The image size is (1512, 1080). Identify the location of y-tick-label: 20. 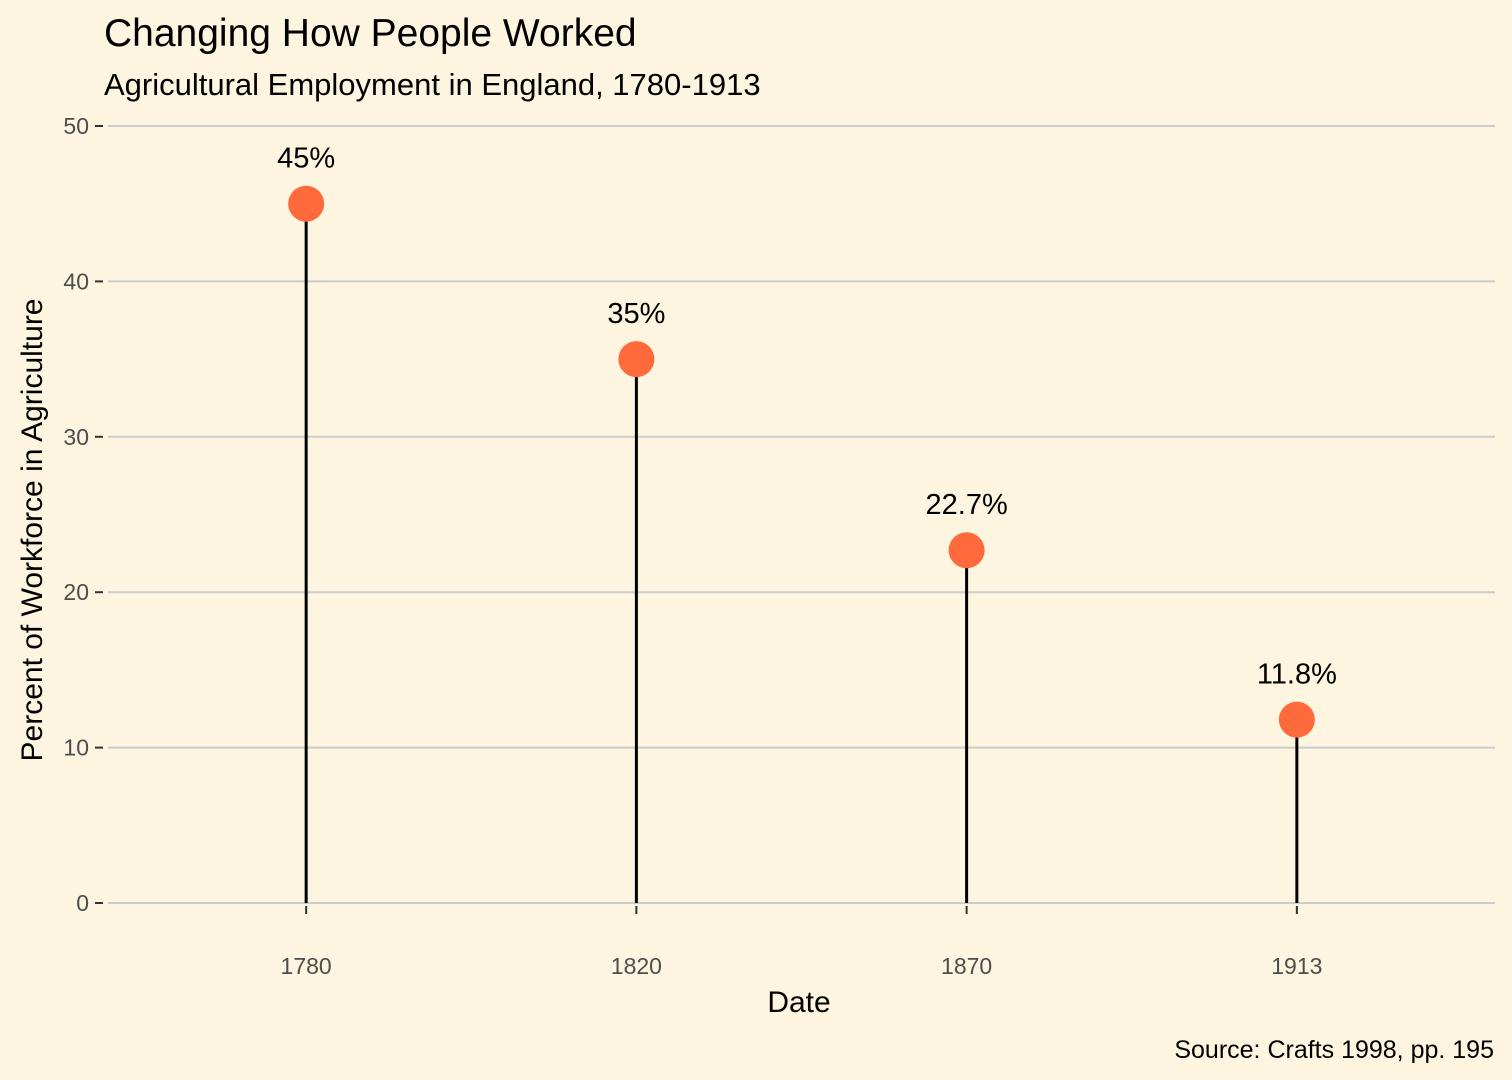
(76, 592).